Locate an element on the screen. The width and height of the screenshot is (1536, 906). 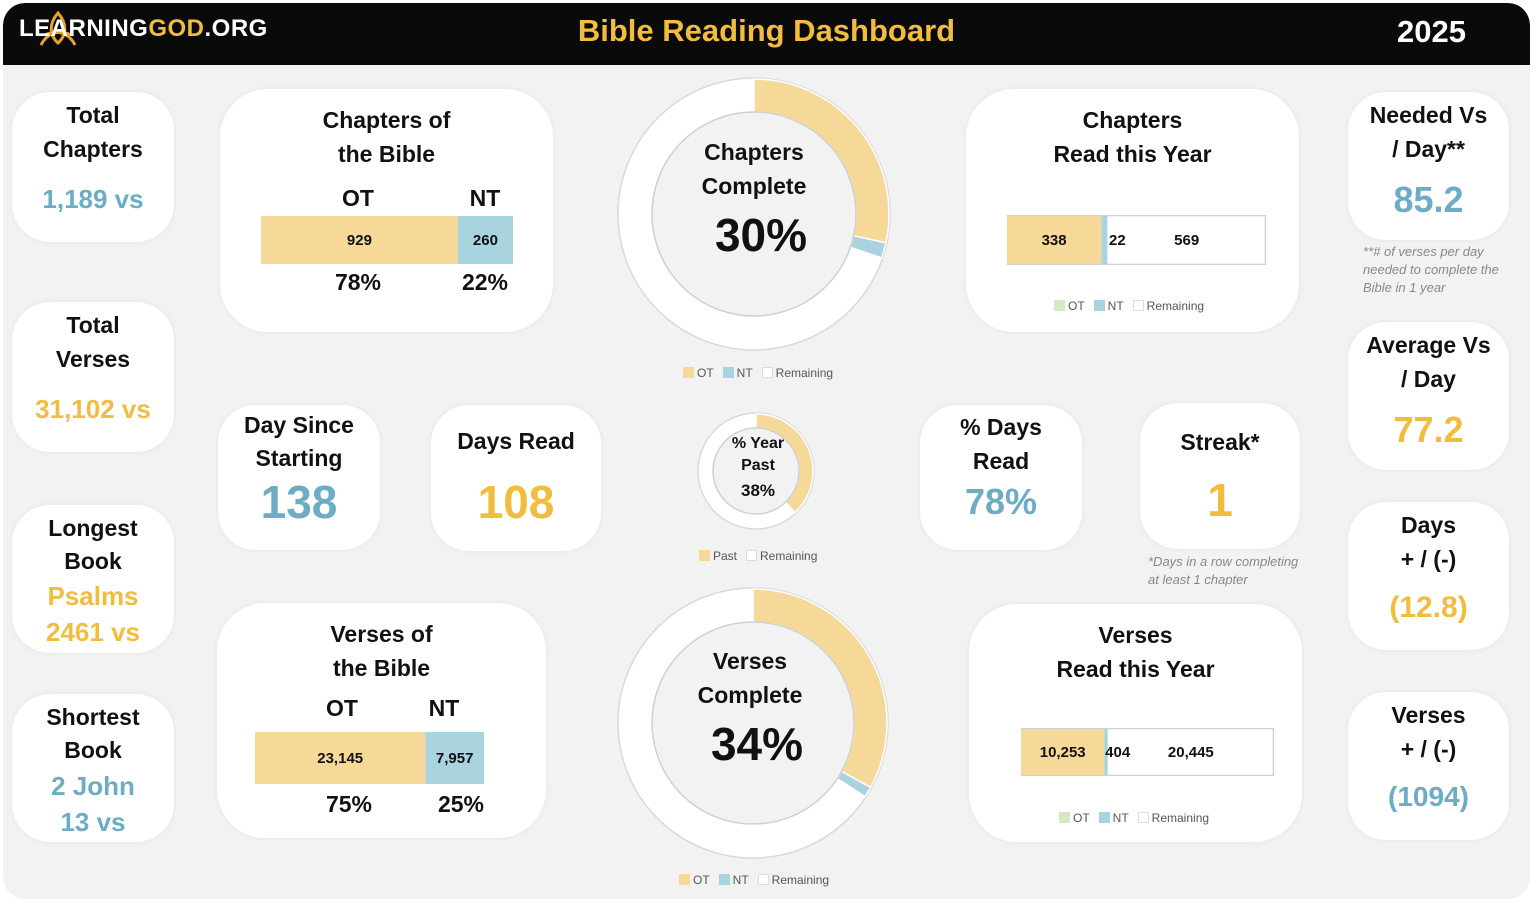
verses-plus-minus-label-1: Verses is located at coordinates (1428, 715).